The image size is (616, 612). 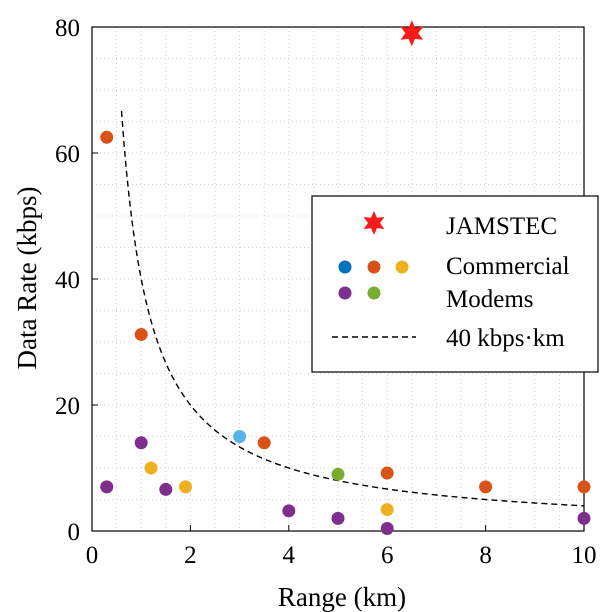 What do you see at coordinates (490, 299) in the screenshot?
I see `legend-label-modems: Modems` at bounding box center [490, 299].